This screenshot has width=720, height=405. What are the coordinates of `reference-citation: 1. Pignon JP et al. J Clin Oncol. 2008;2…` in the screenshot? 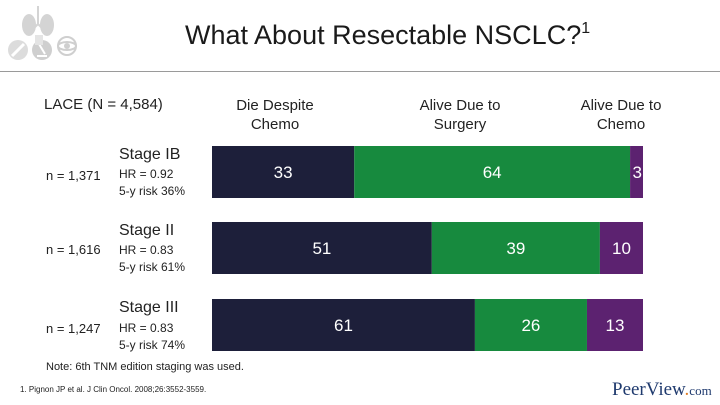 It's located at (113, 389).